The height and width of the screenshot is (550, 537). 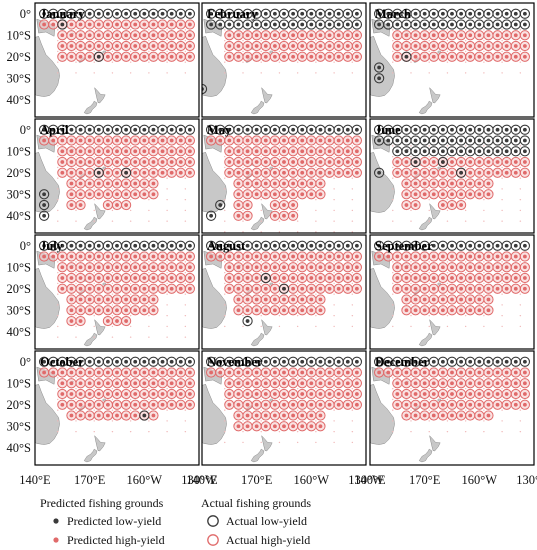 I want to click on panel-may: May, so click(x=284, y=176).